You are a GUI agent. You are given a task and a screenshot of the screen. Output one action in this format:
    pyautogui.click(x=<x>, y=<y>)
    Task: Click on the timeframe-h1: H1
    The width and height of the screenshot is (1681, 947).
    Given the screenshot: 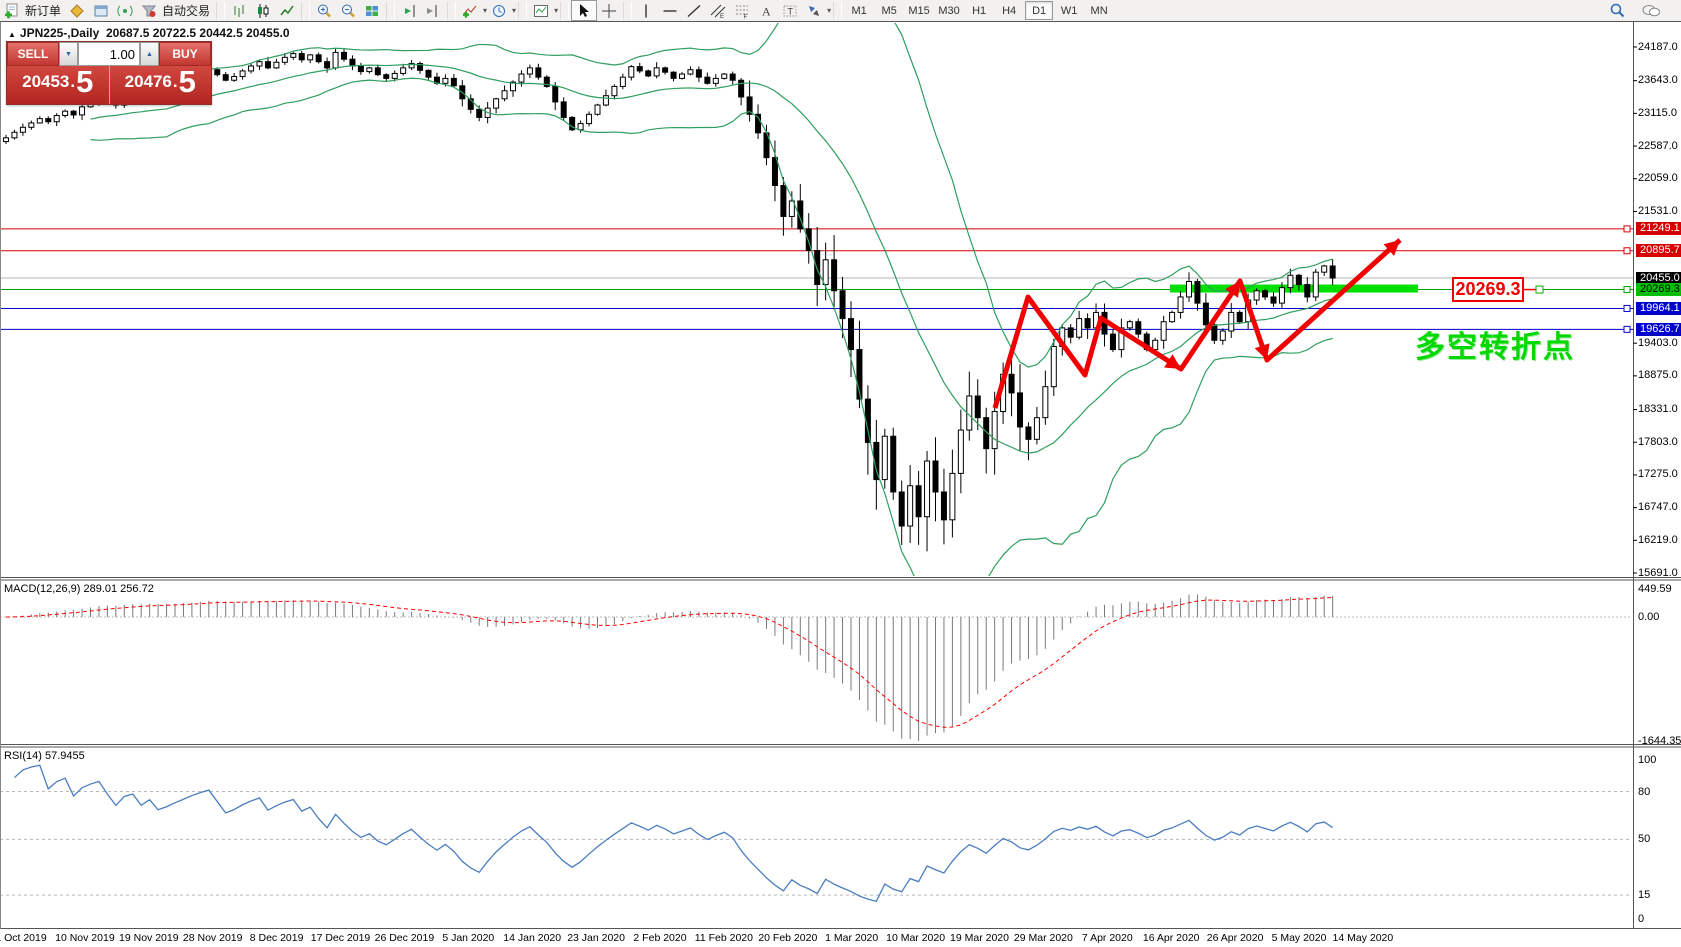 What is the action you would take?
    pyautogui.click(x=979, y=10)
    